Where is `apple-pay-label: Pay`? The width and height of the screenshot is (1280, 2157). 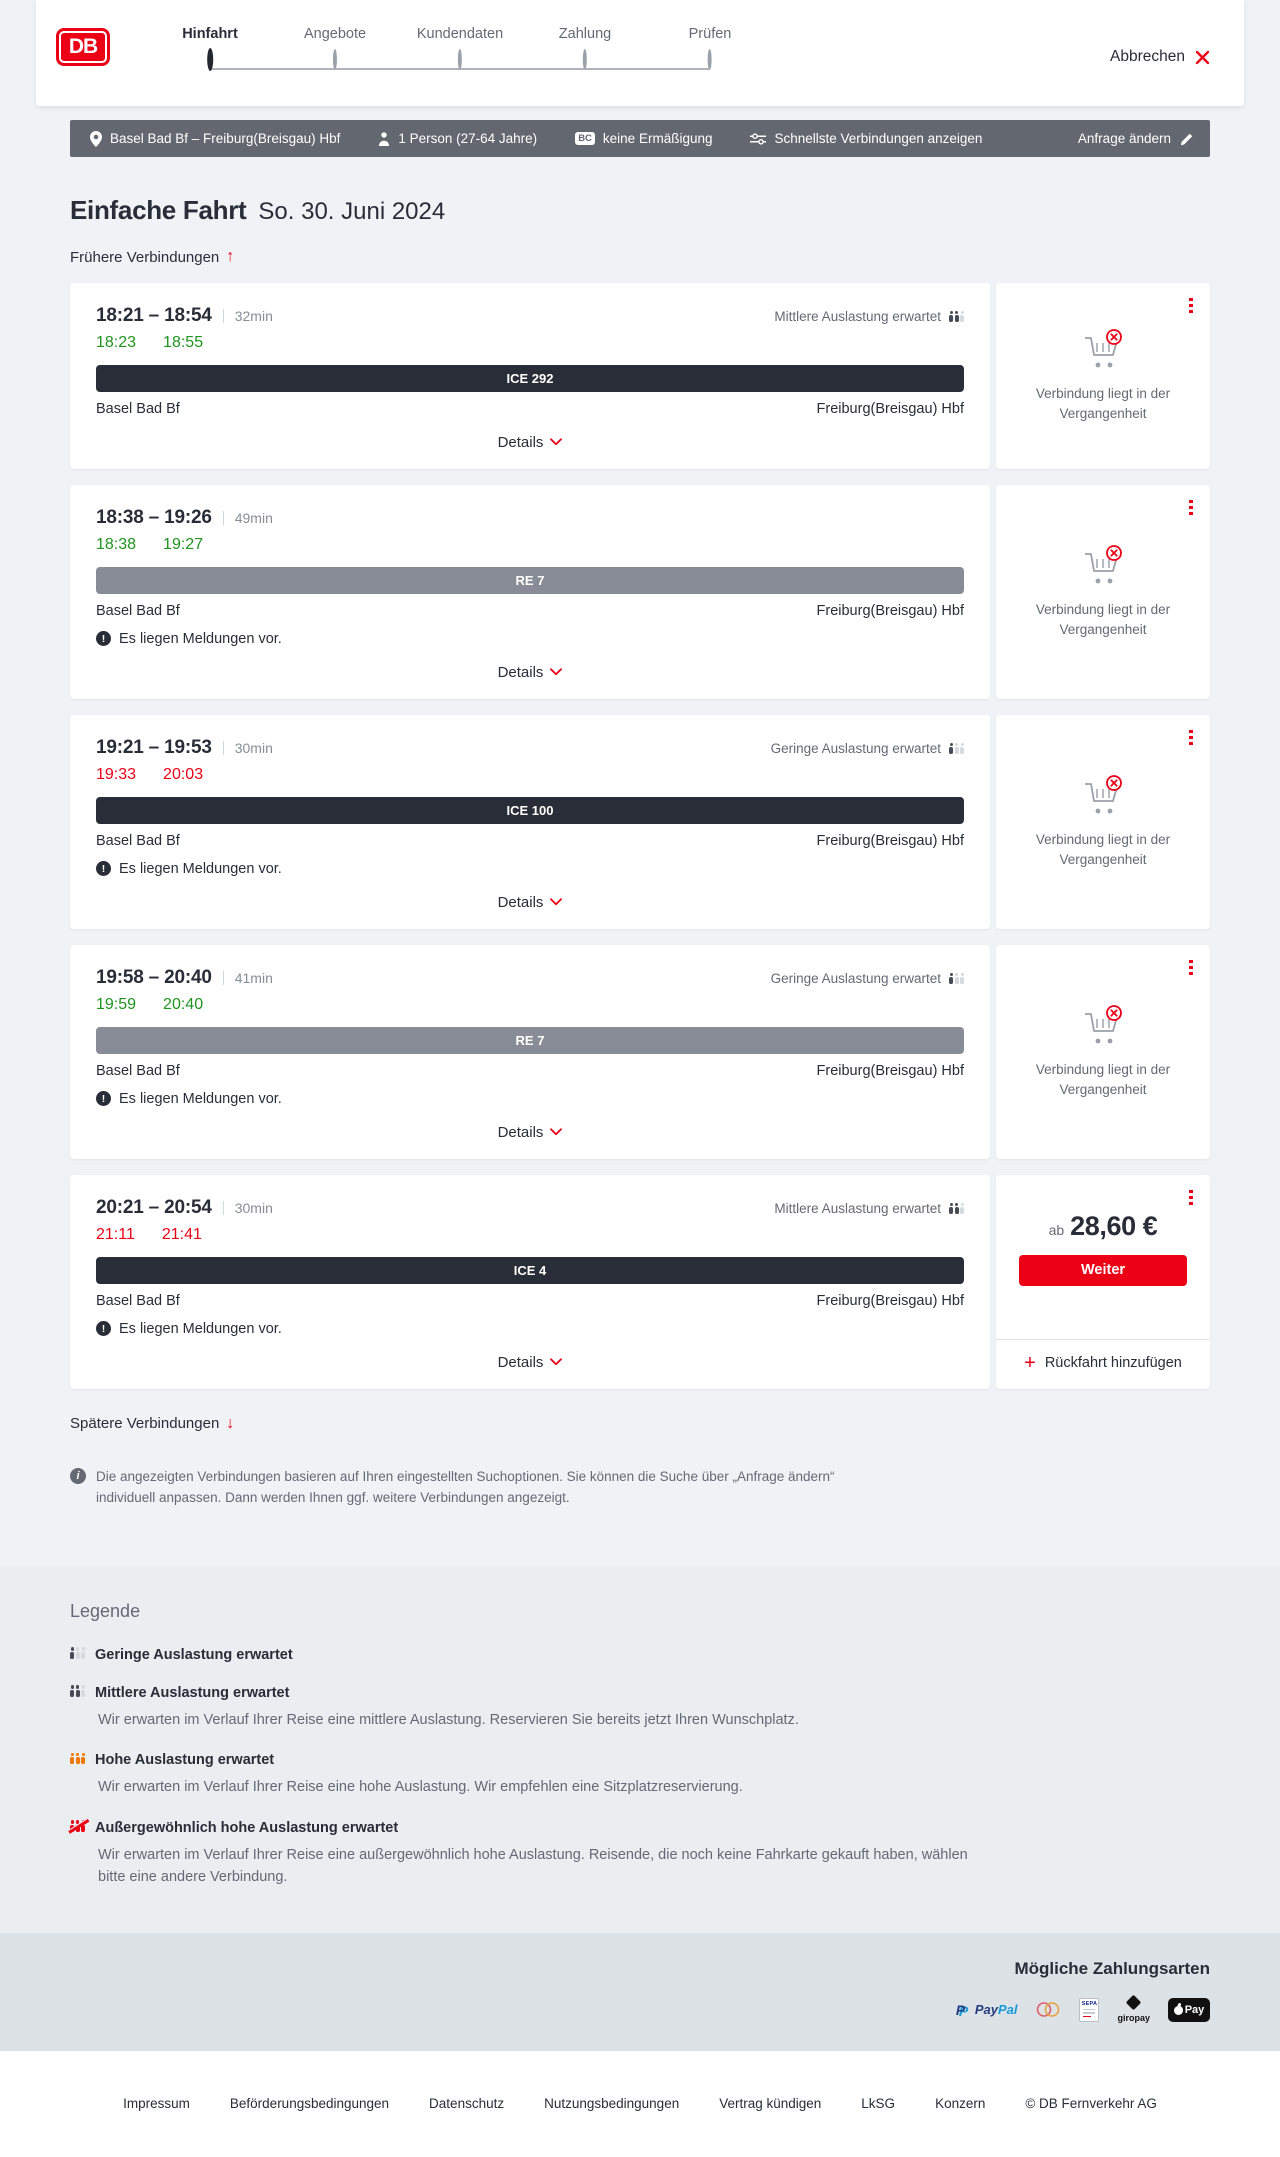 apple-pay-label: Pay is located at coordinates (1194, 2009).